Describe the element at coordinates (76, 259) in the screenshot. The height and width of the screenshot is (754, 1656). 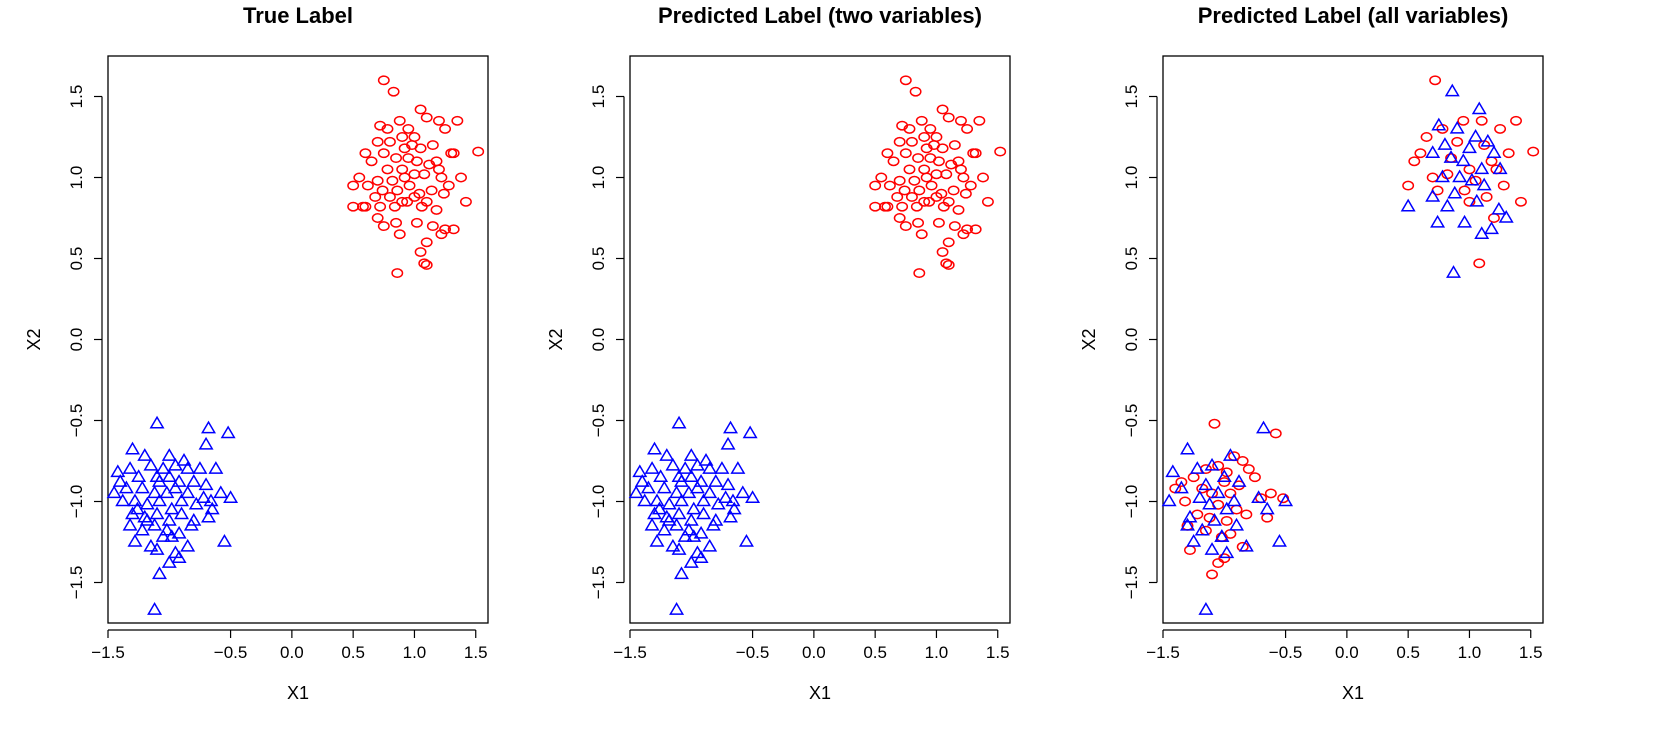
I see `y-tick-label: 0.5` at that location.